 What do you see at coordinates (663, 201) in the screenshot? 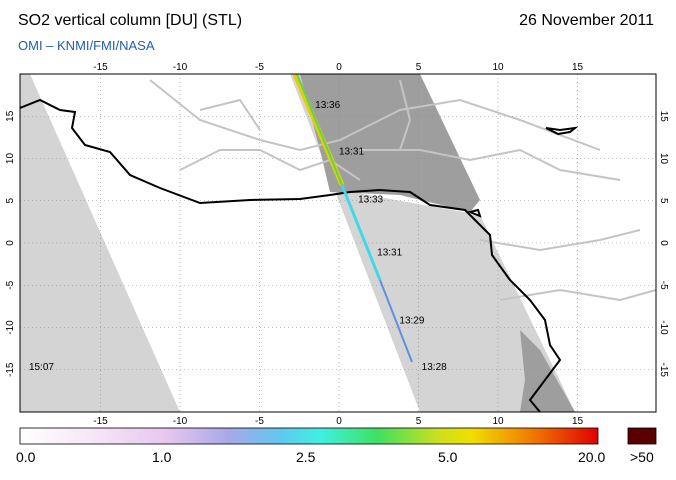
I see `lat-tick-right: 5` at bounding box center [663, 201].